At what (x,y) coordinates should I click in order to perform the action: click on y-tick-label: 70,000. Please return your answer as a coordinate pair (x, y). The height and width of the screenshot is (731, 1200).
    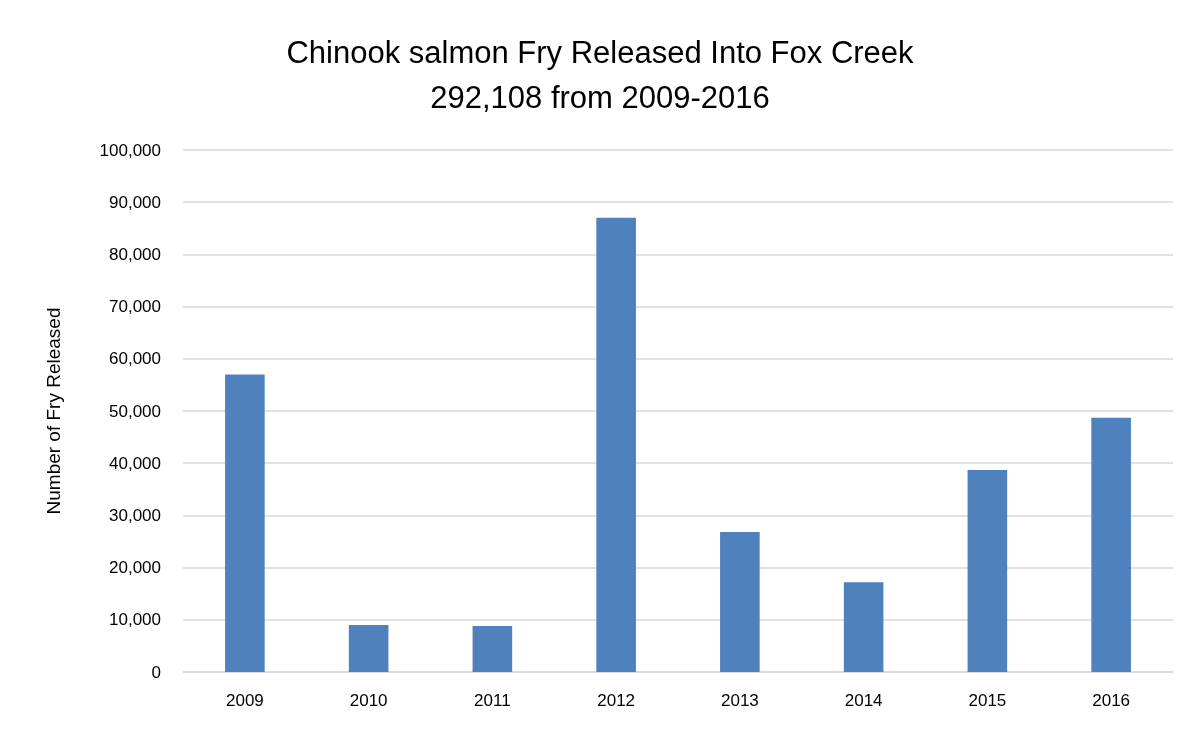
    Looking at the image, I should click on (135, 307).